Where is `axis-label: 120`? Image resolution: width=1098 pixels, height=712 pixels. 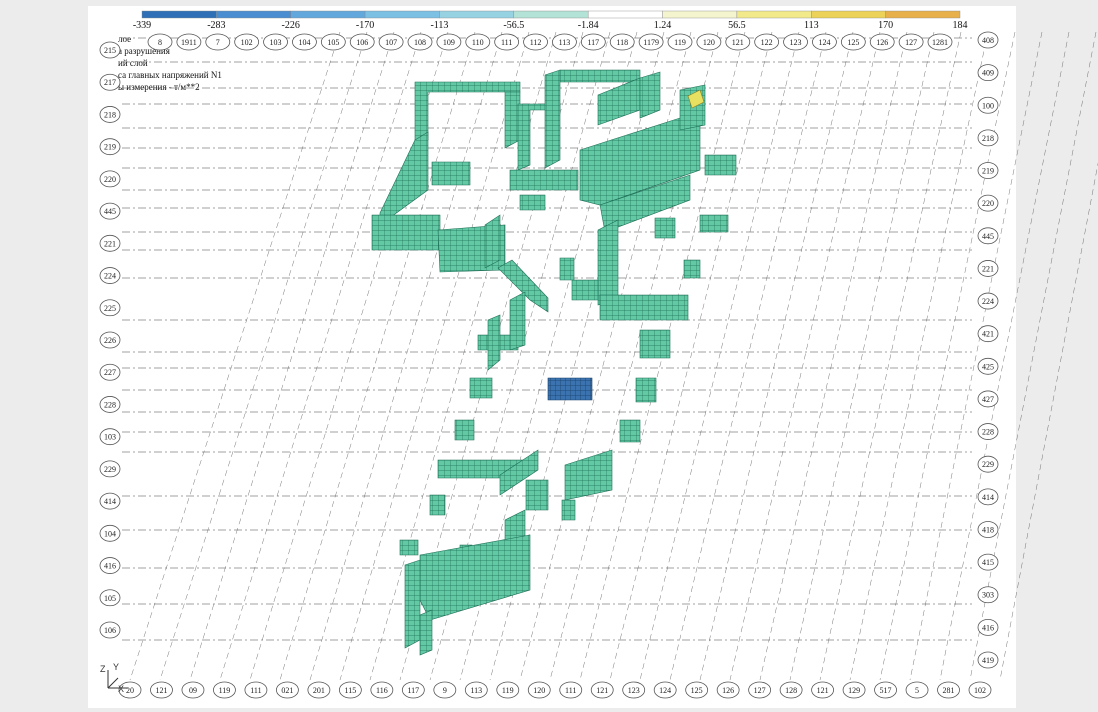
axis-label: 120 is located at coordinates (539, 690).